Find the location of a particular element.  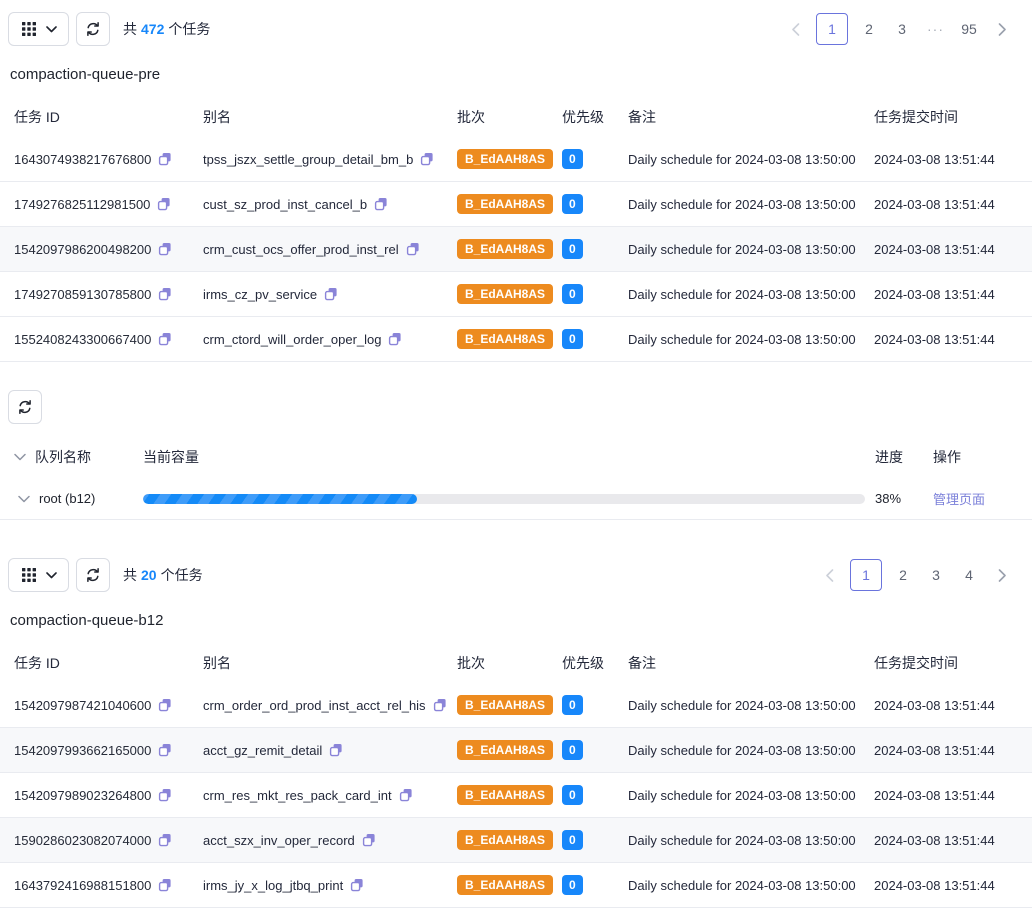

pagination-page-4: 4 is located at coordinates (969, 575).